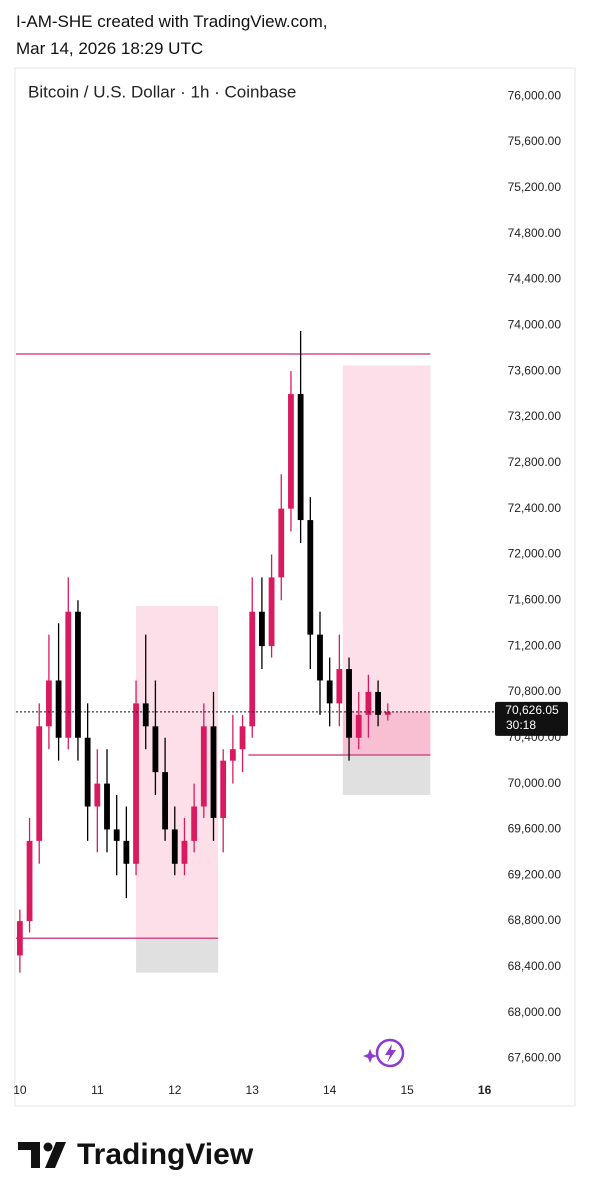 This screenshot has width=591, height=1200. What do you see at coordinates (175, 1090) in the screenshot?
I see `x-tick-label: 12` at bounding box center [175, 1090].